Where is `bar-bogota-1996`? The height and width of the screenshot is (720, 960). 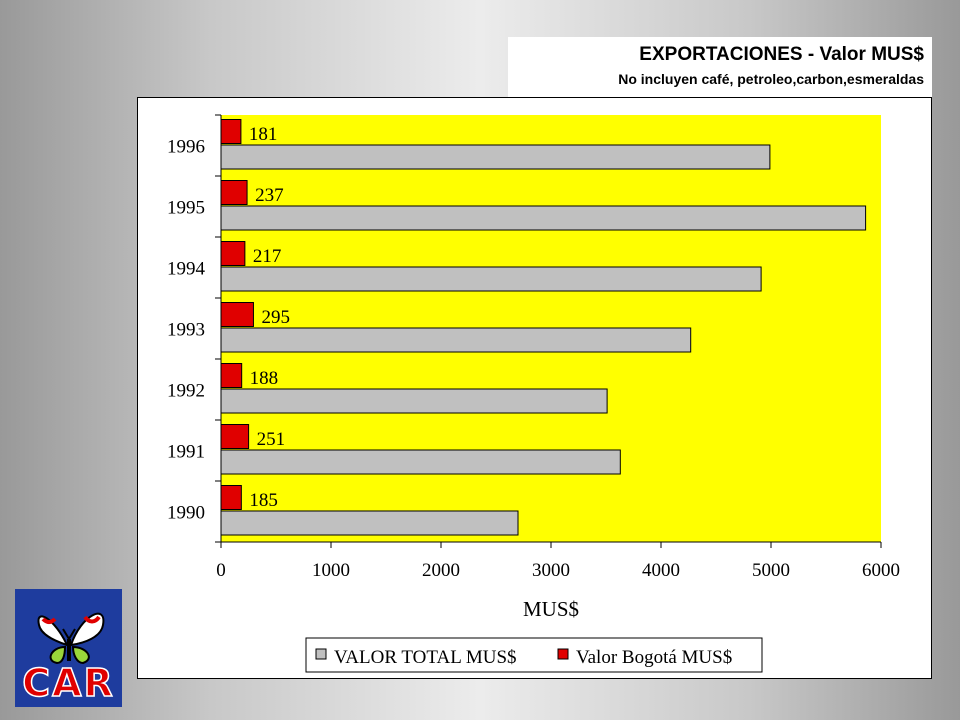 bar-bogota-1996 is located at coordinates (231, 131).